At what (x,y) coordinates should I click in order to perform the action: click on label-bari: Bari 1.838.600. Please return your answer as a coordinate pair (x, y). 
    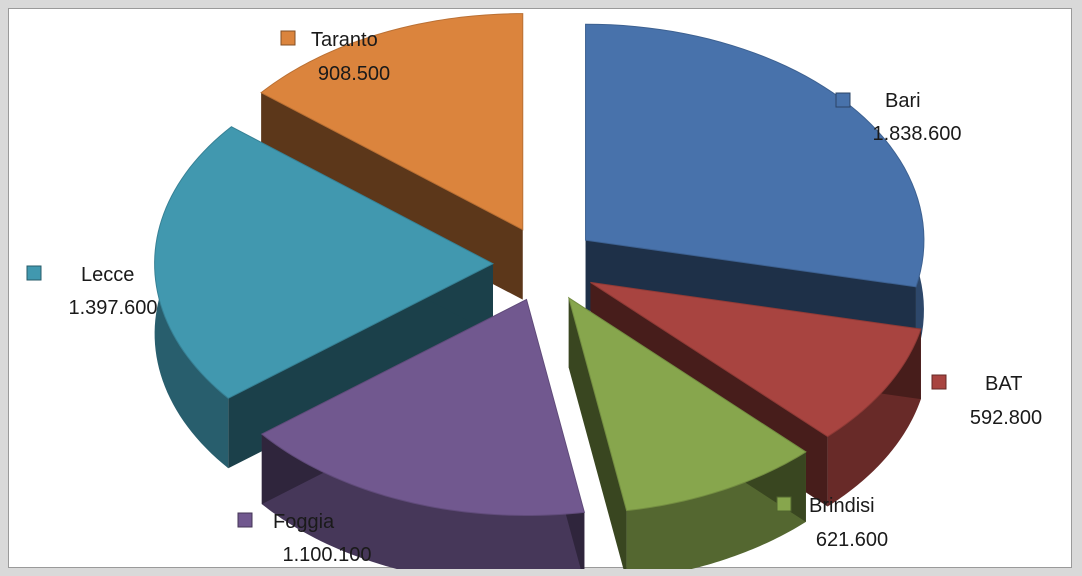
    Looking at the image, I should click on (898, 117).